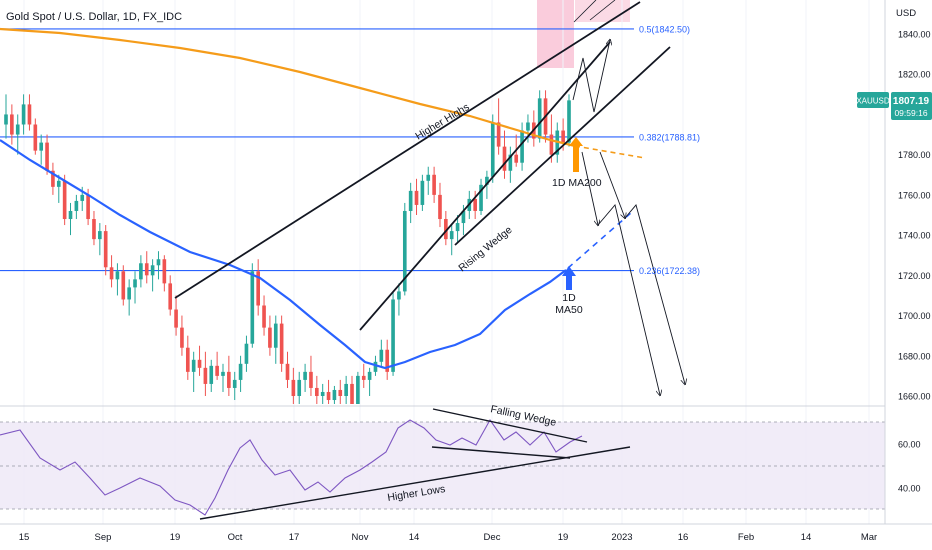 This screenshot has width=932, height=550. Describe the element at coordinates (909, 467) in the screenshot. I see `rsi-axis: 60.00 40.00` at that location.